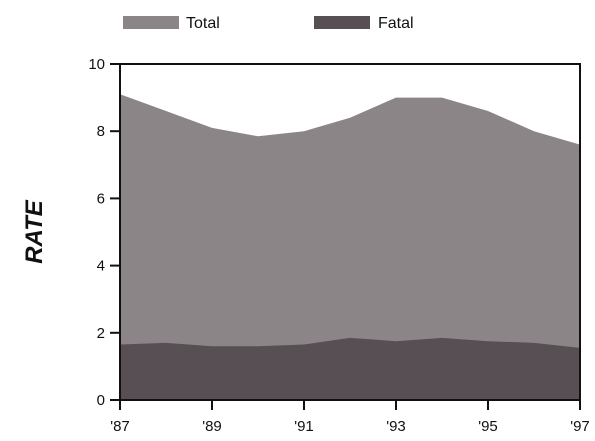 The image size is (595, 441). Describe the element at coordinates (101, 333) in the screenshot. I see `y-tick-label-2: 2` at that location.